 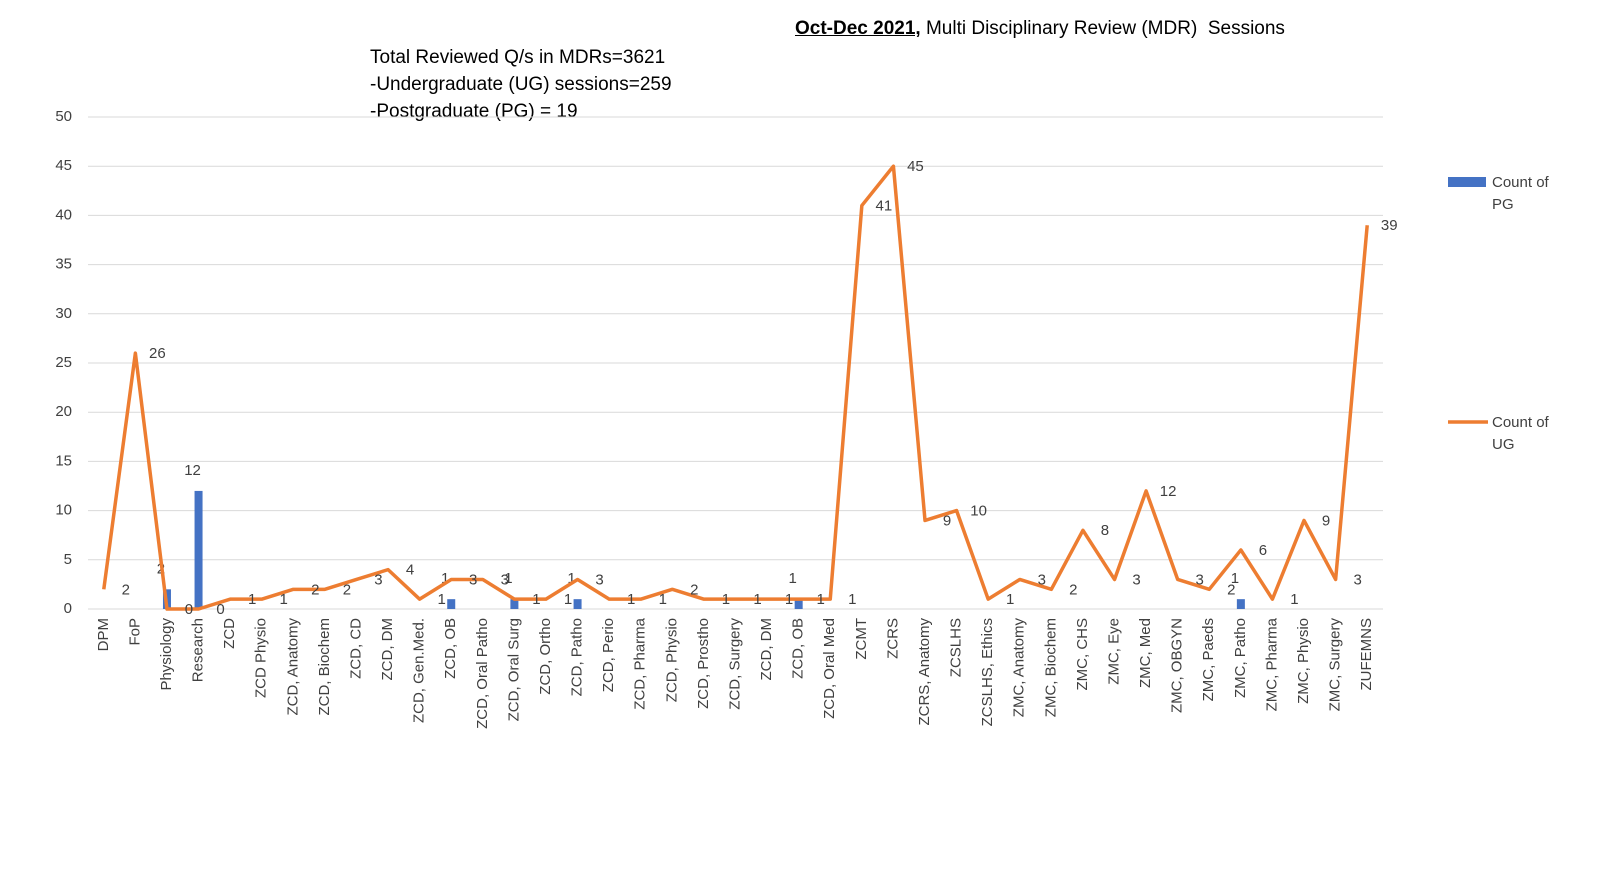 What do you see at coordinates (734, 664) in the screenshot?
I see `x-tick-label: ZCD, Surgery` at bounding box center [734, 664].